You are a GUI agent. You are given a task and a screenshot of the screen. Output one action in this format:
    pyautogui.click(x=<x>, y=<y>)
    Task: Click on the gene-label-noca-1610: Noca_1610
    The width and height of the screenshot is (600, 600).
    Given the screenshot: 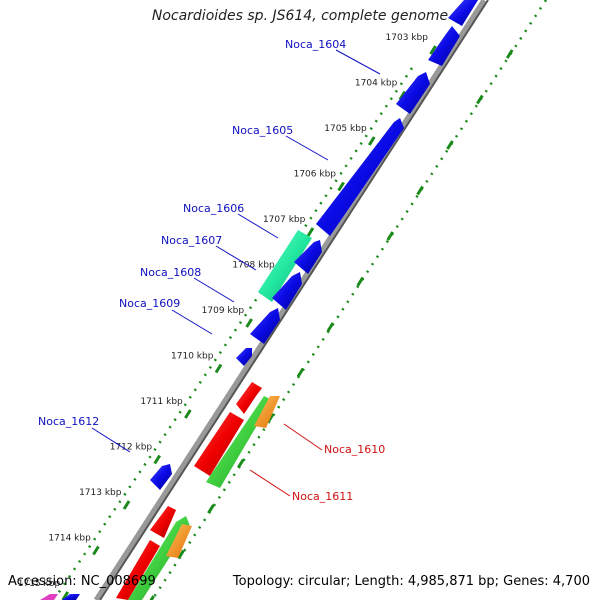 What is the action you would take?
    pyautogui.click(x=354, y=449)
    